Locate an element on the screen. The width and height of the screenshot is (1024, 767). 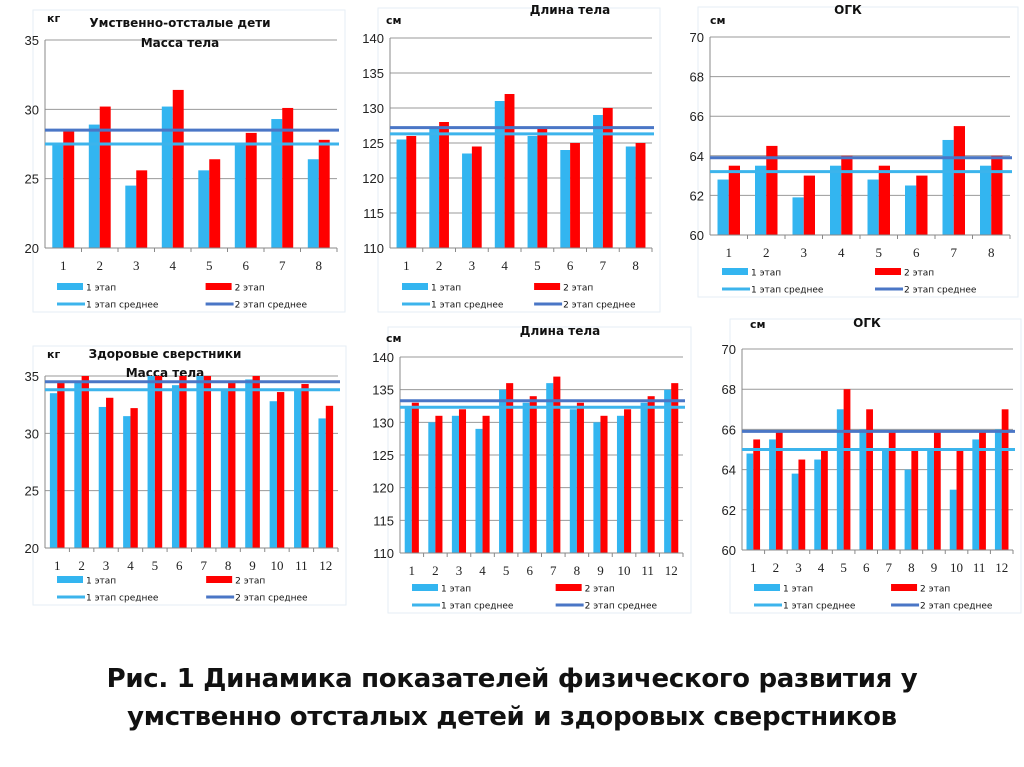
y-tick-label: 20 is located at coordinates (32, 248).